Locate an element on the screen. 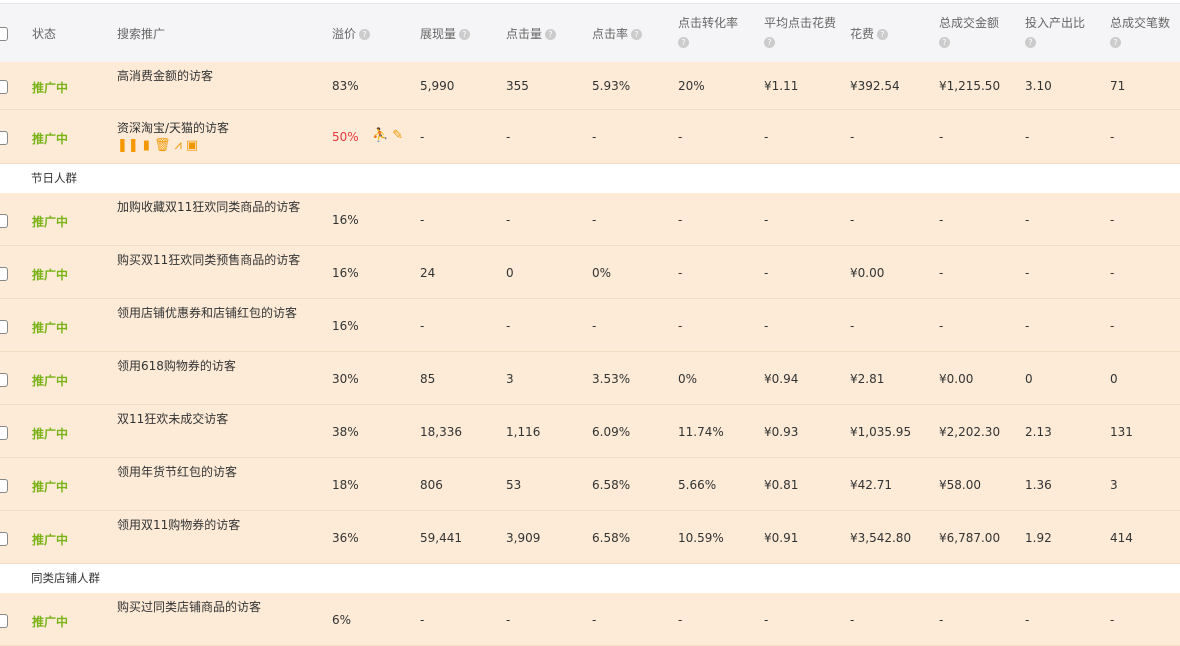  metric-点击量: 3,909 is located at coordinates (523, 537).